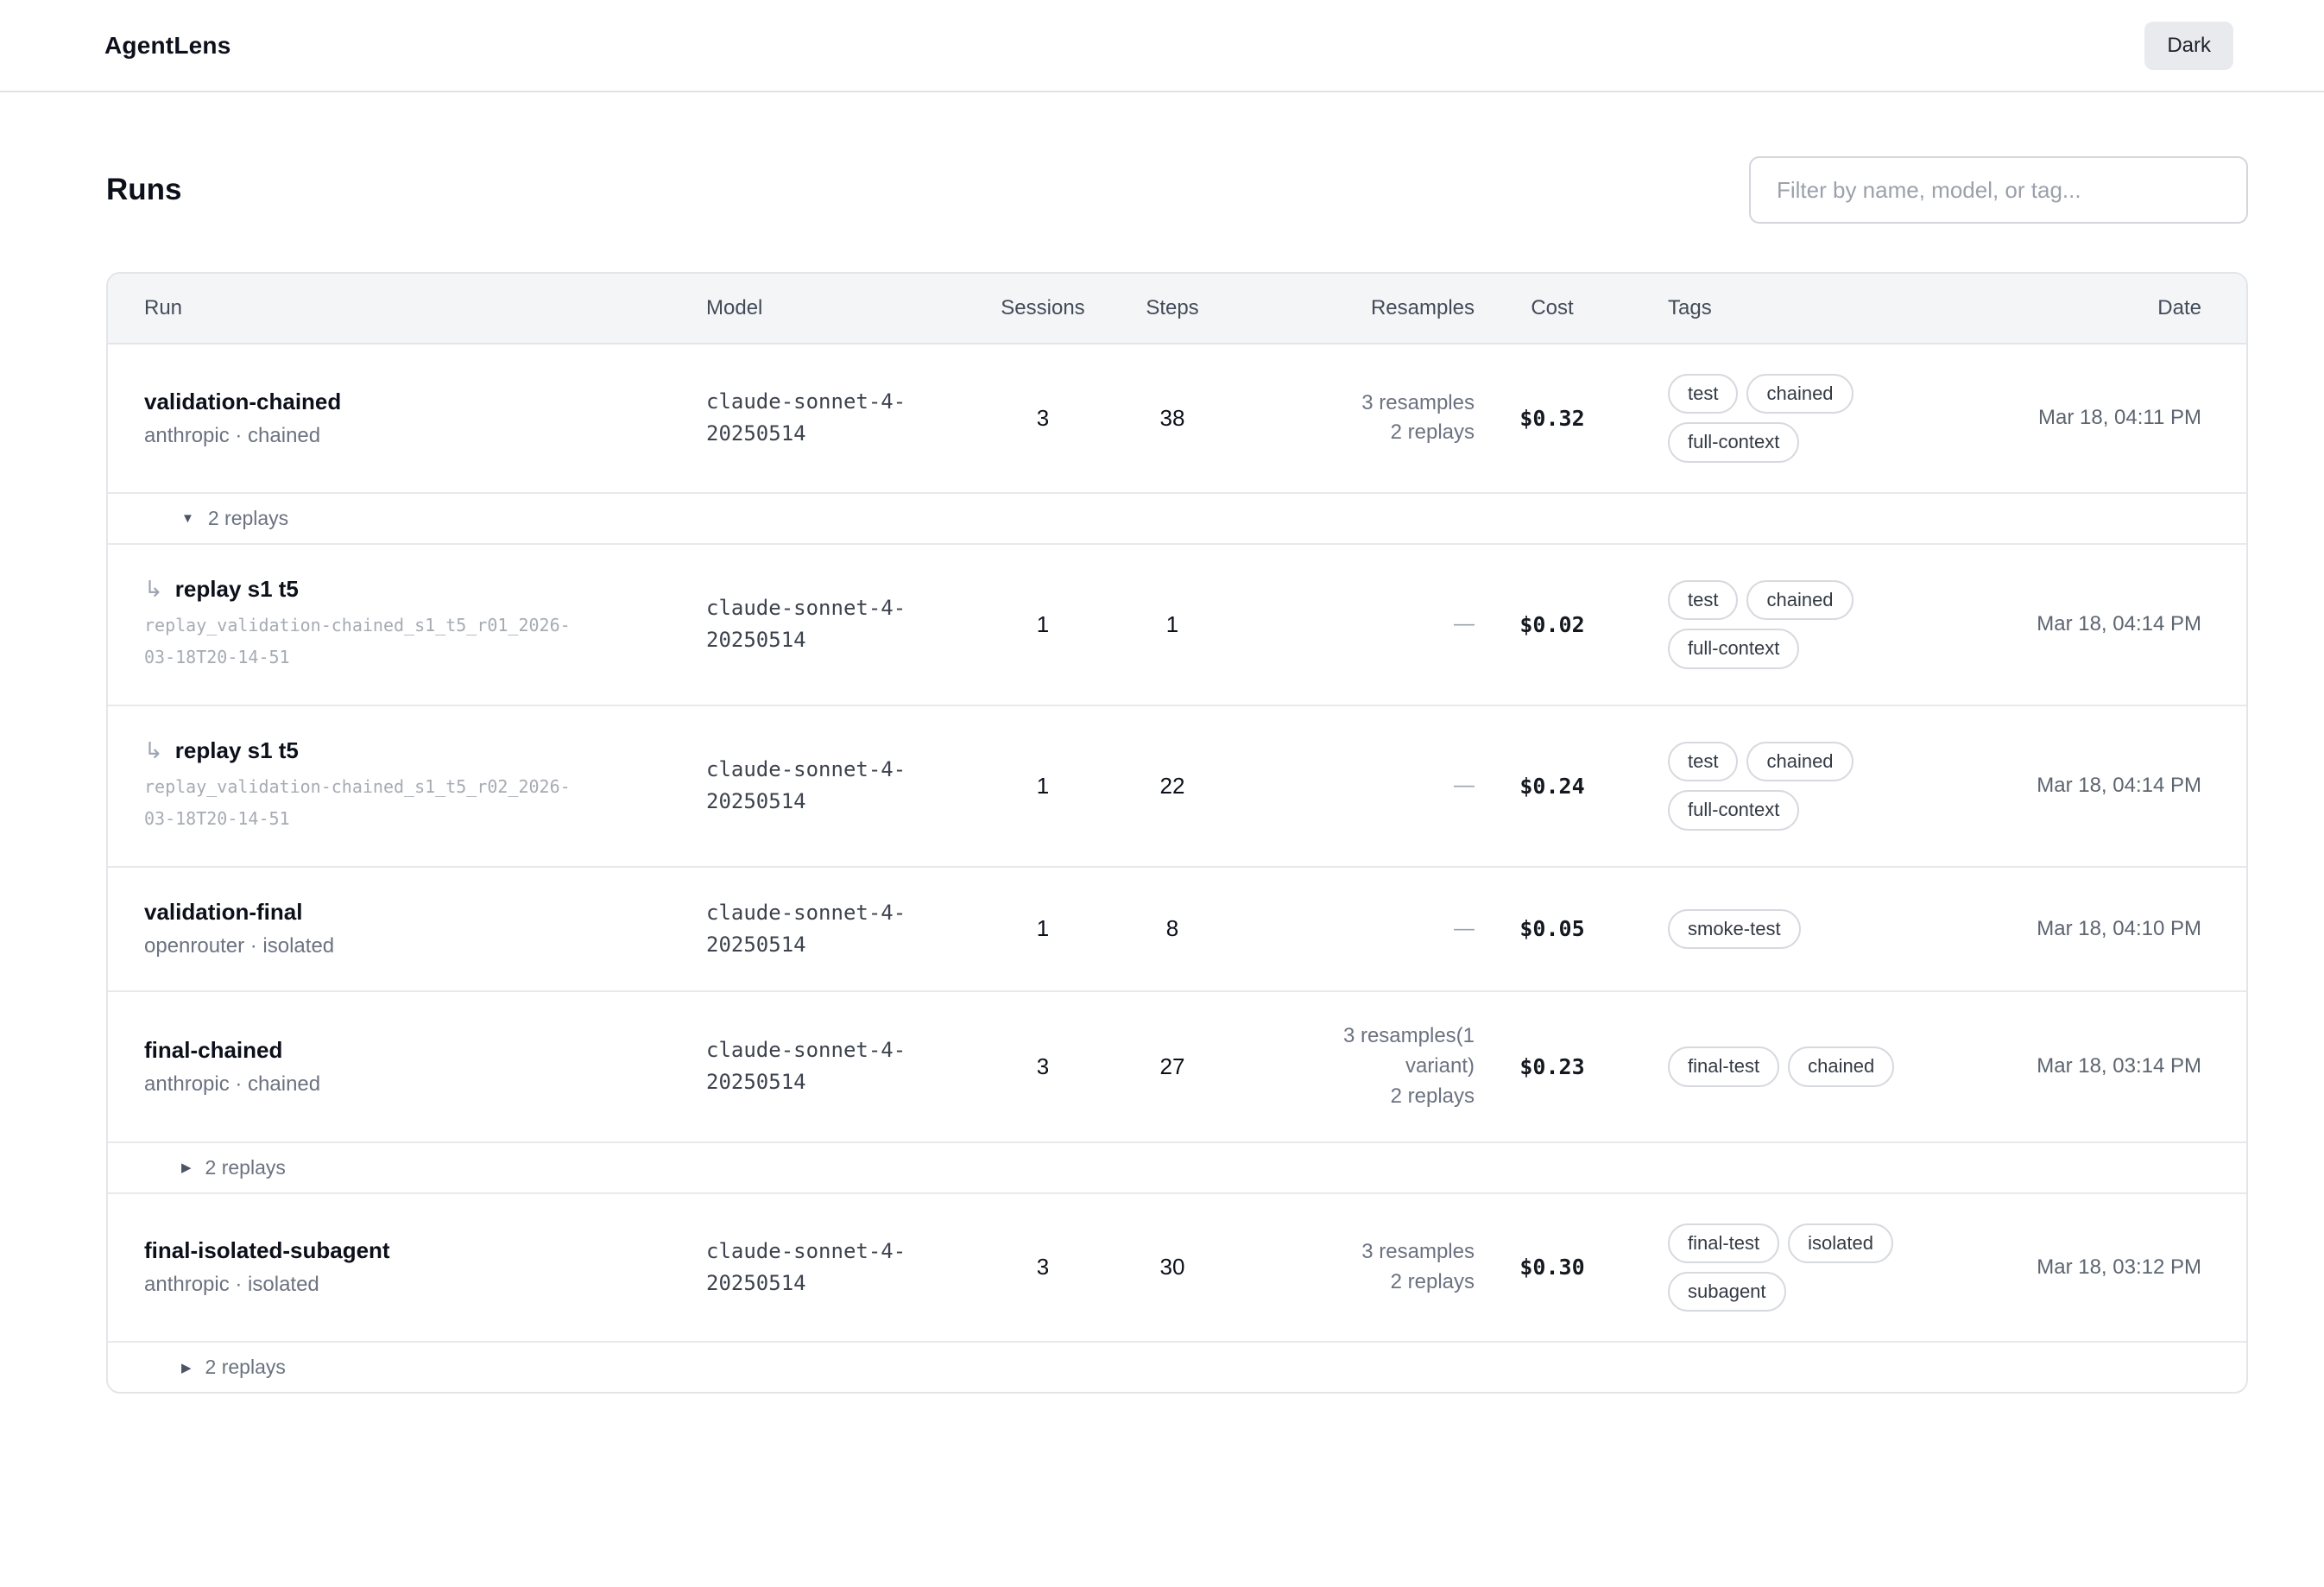 Image resolution: width=2324 pixels, height=1587 pixels. What do you see at coordinates (1173, 308) in the screenshot?
I see `column-header-steps: Steps` at bounding box center [1173, 308].